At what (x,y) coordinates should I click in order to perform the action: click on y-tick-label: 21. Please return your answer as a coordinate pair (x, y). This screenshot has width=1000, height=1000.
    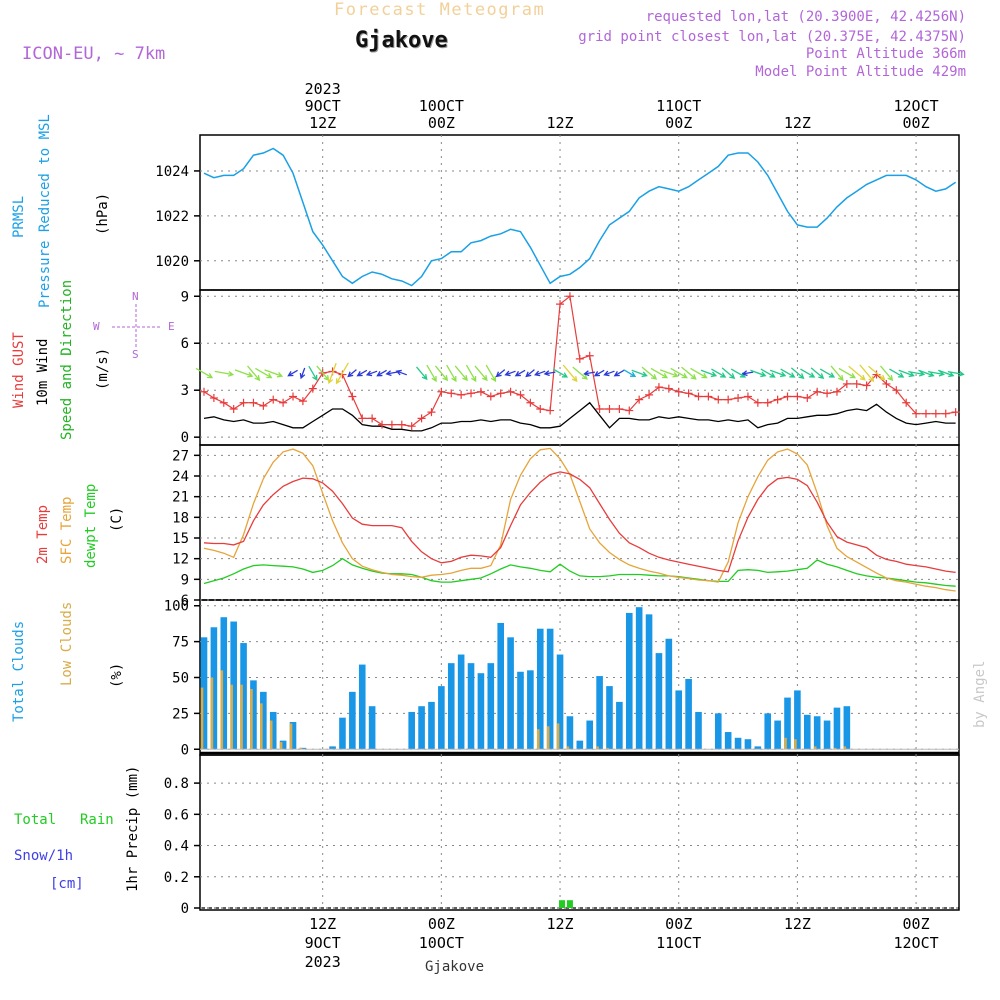
    Looking at the image, I should click on (180, 498).